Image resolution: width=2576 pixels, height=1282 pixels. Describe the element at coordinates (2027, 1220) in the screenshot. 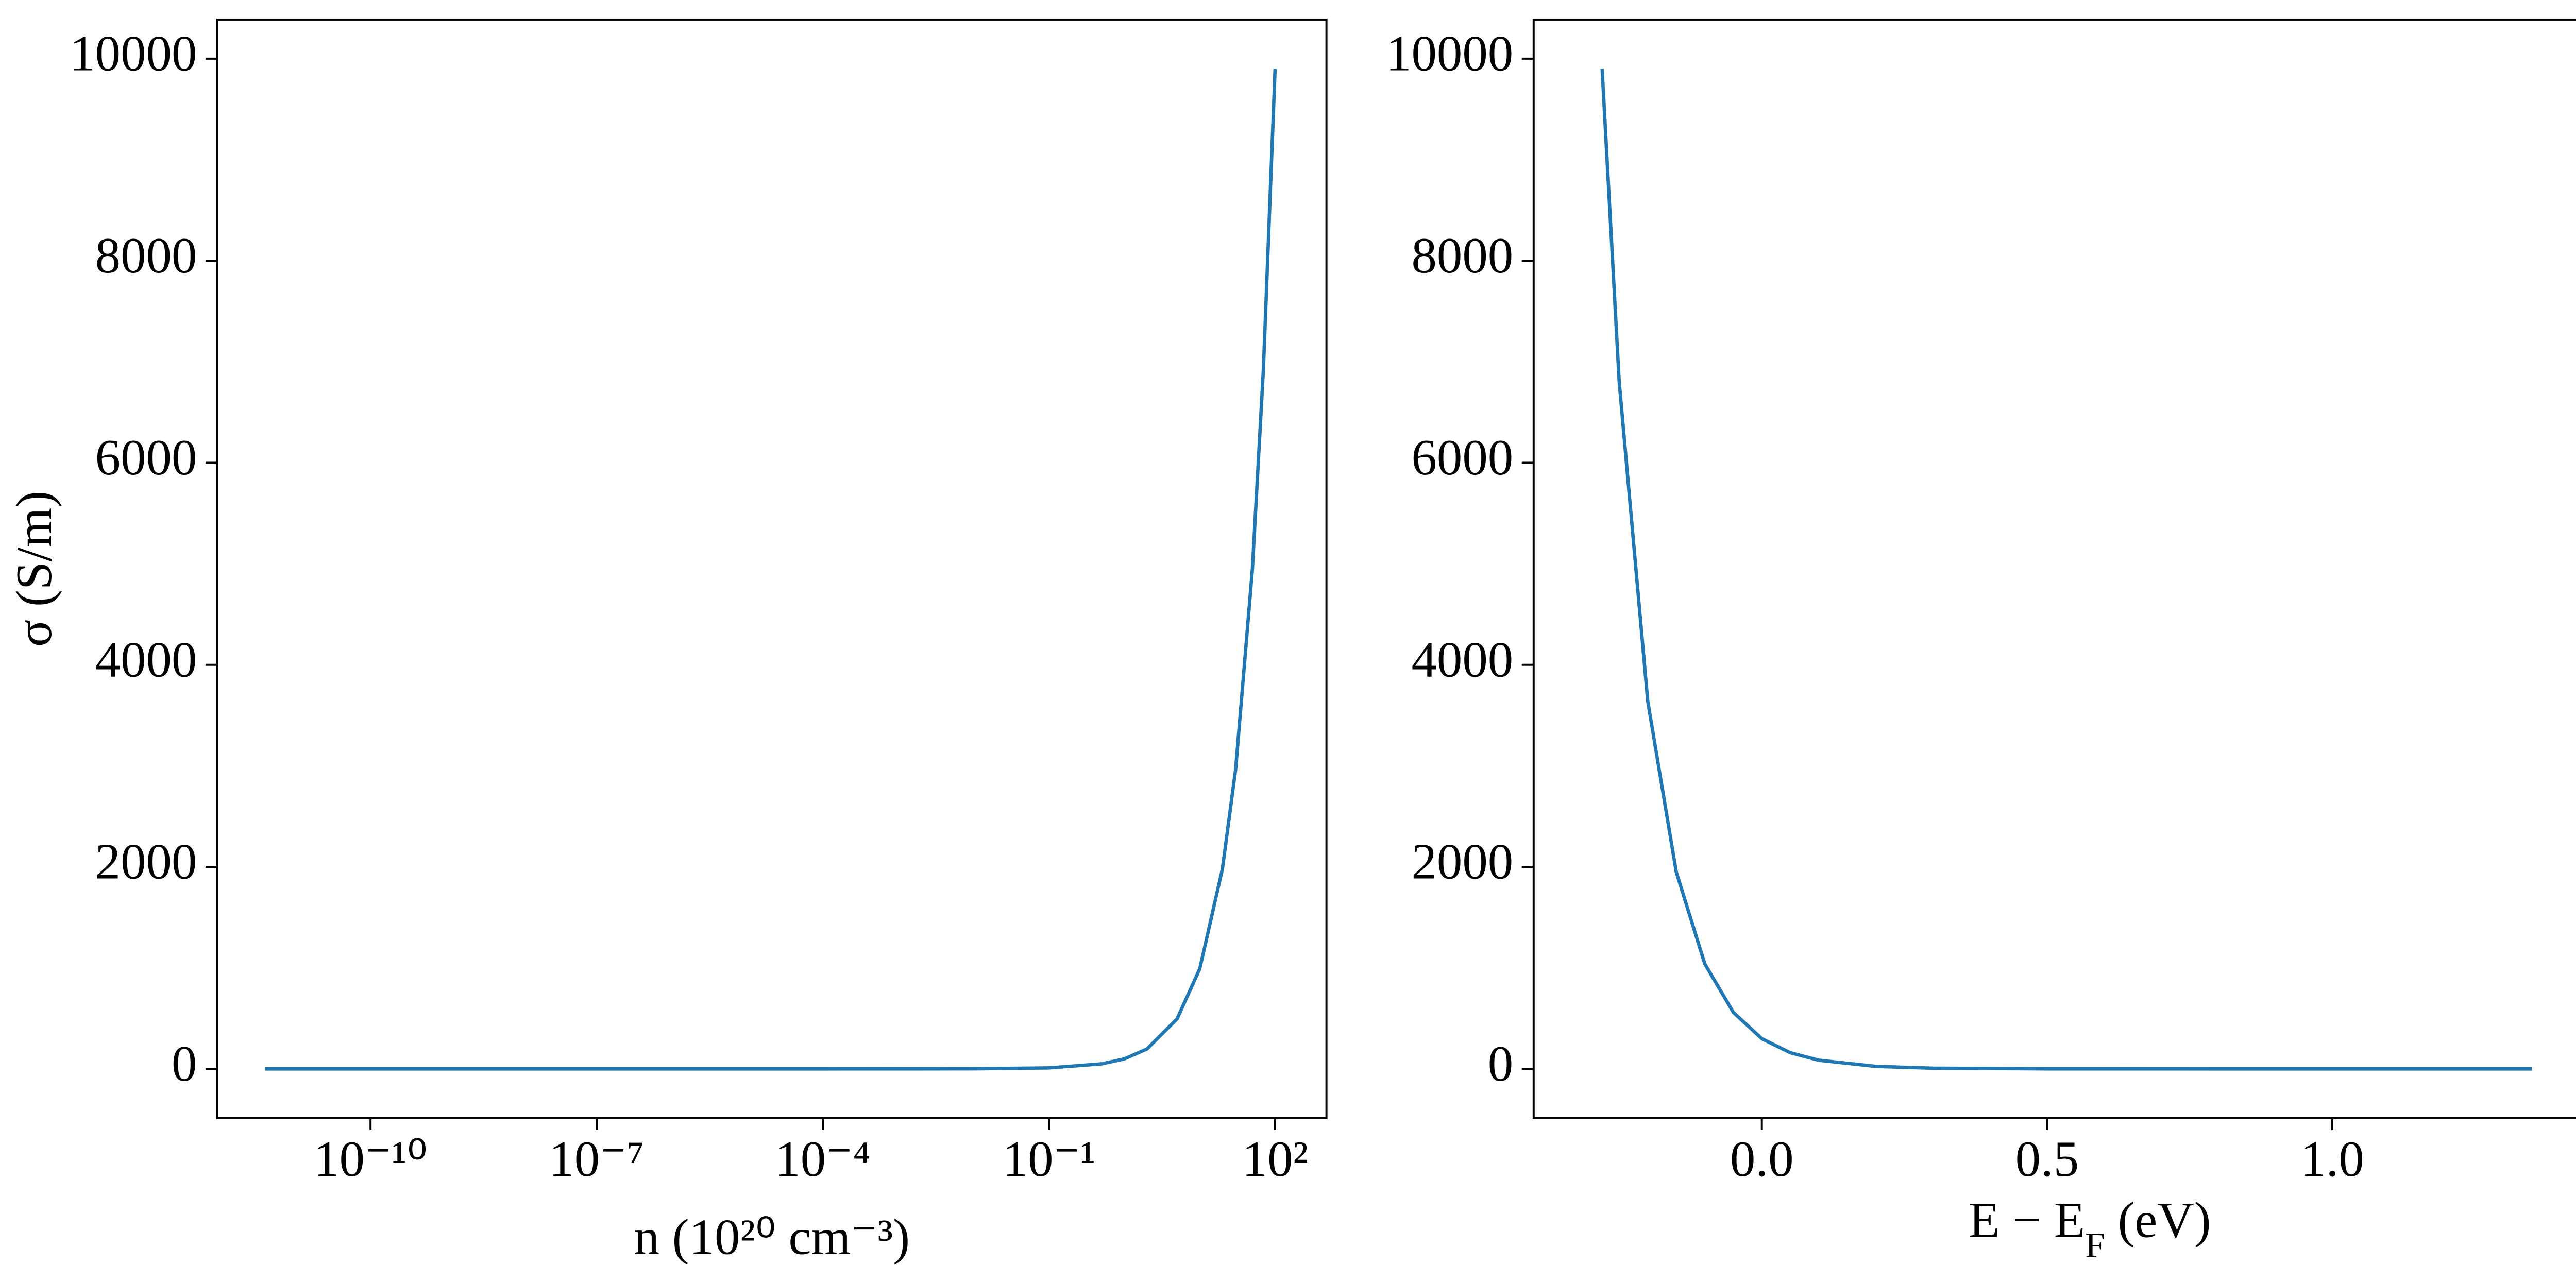

I see `x-axis-label-part: E − E` at that location.